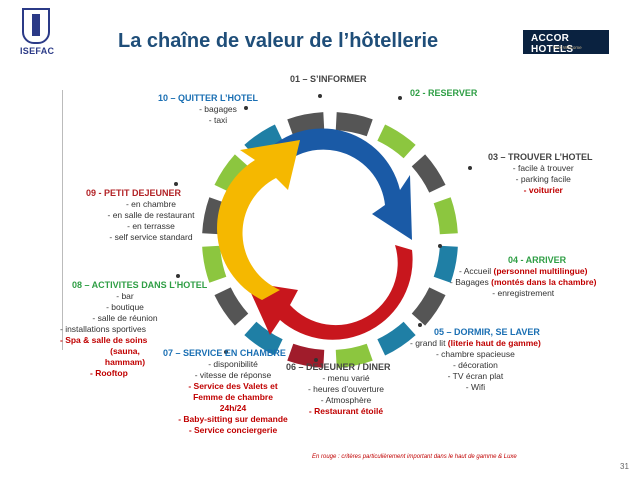 The width and height of the screenshot is (638, 479). Describe the element at coordinates (233, 397) in the screenshot. I see `stage-07-item: Femme de chambre` at that location.